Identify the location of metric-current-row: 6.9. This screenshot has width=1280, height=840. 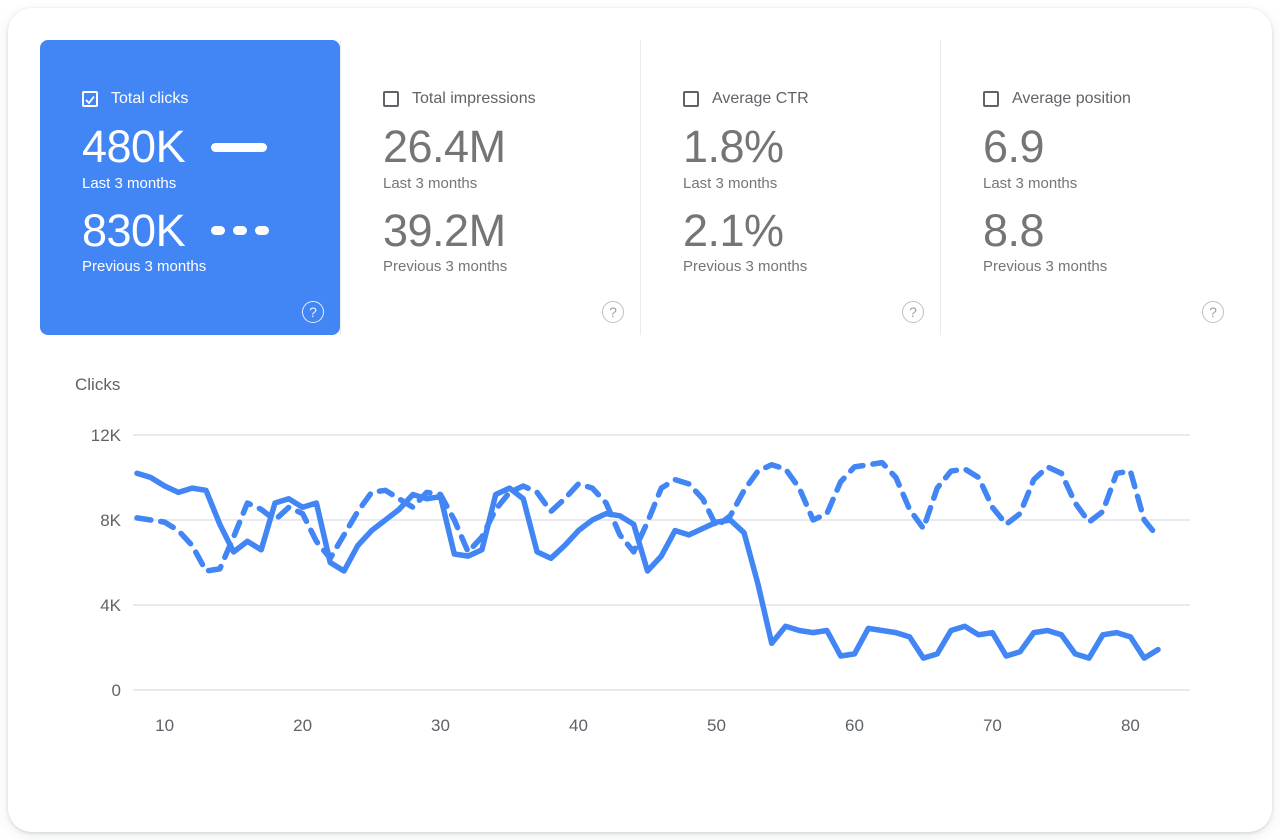
(1101, 146).